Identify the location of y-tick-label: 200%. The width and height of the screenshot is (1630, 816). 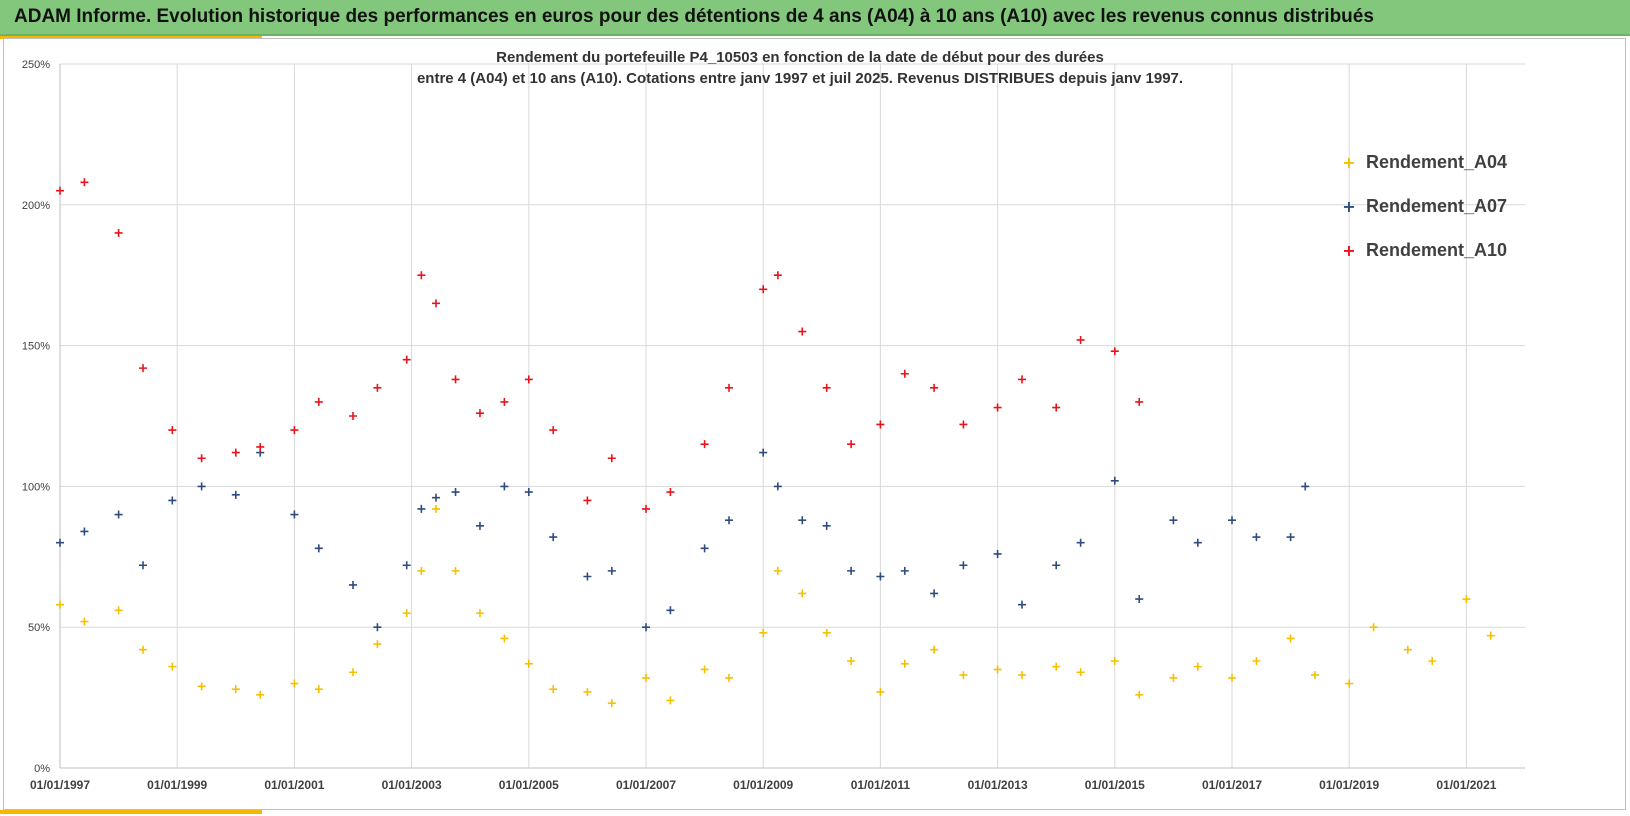
(36, 206).